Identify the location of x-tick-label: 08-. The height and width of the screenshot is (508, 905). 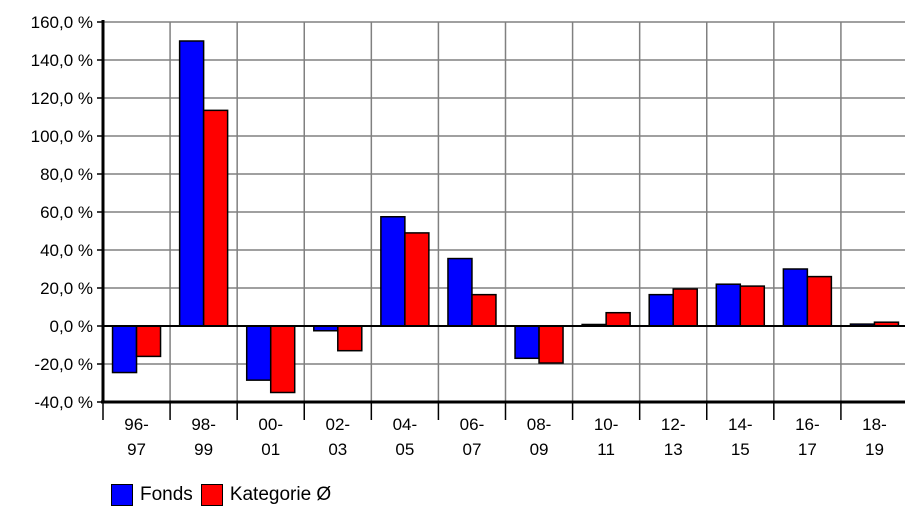
(539, 424).